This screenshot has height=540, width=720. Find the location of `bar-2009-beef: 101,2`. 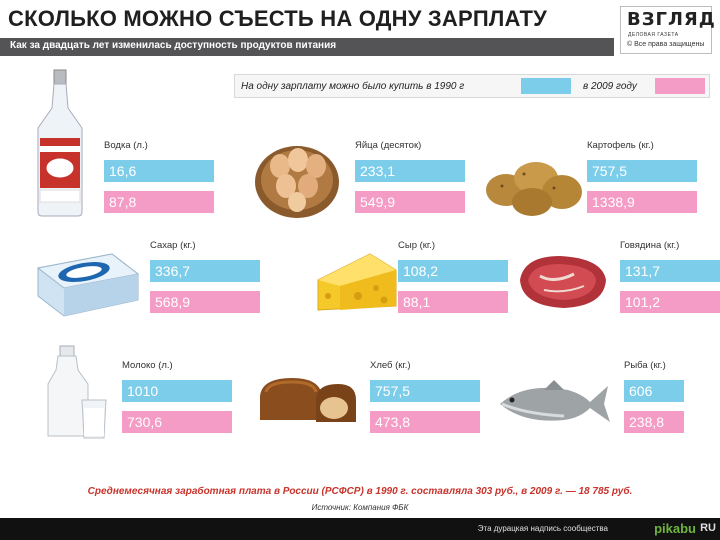

bar-2009-beef: 101,2 is located at coordinates (670, 302).